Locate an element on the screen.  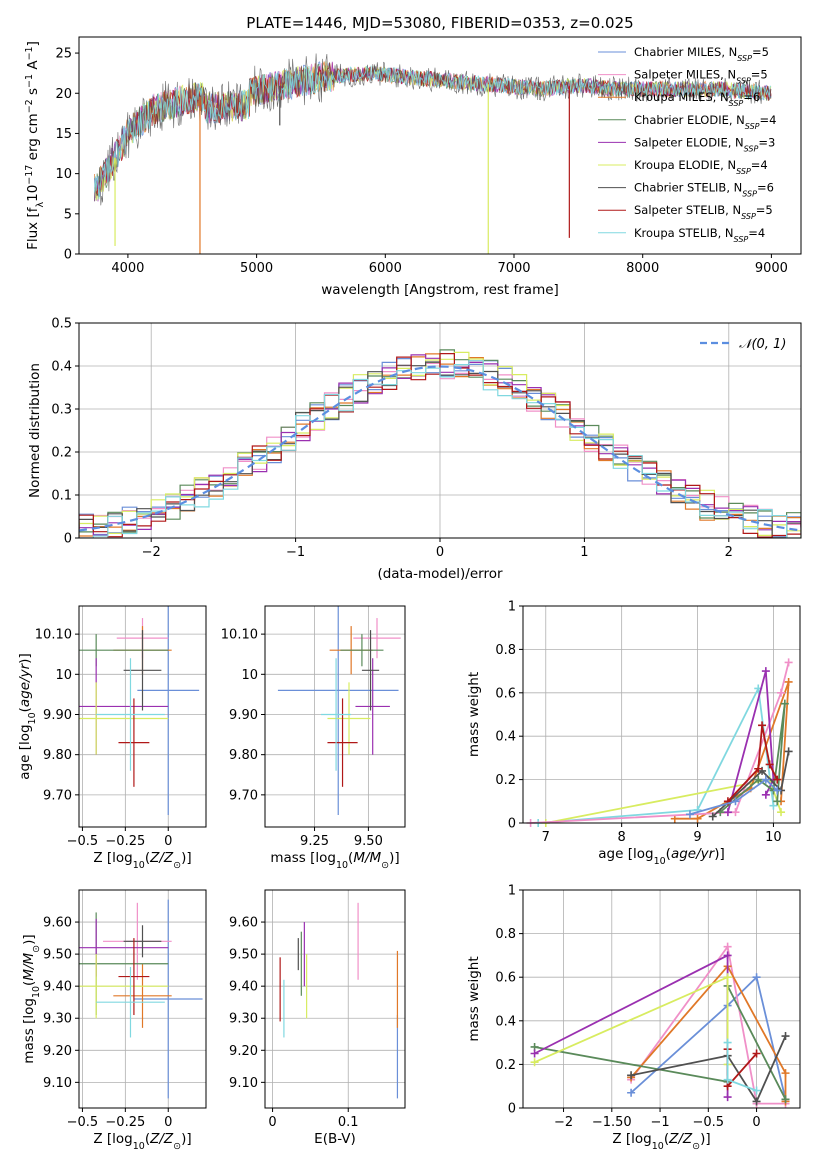
y-tick-label: 9.50 is located at coordinates (243, 955).